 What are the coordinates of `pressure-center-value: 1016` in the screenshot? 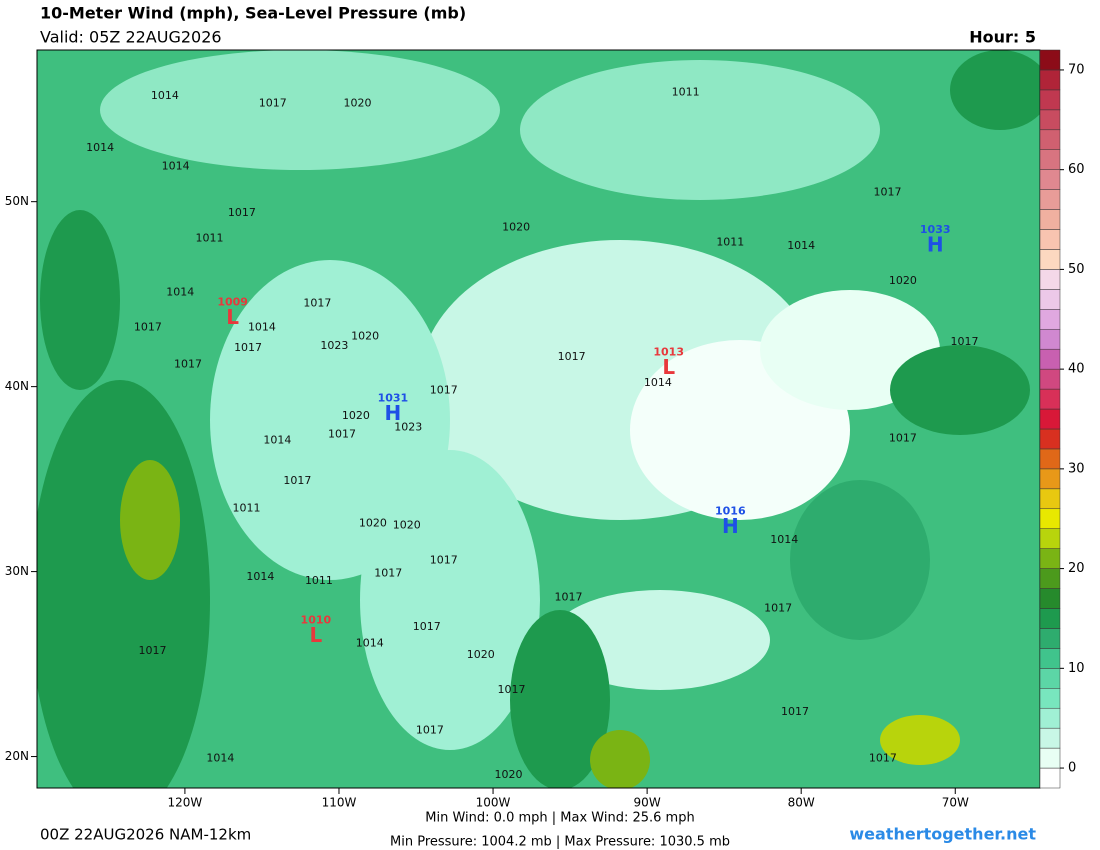 It's located at (730, 510).